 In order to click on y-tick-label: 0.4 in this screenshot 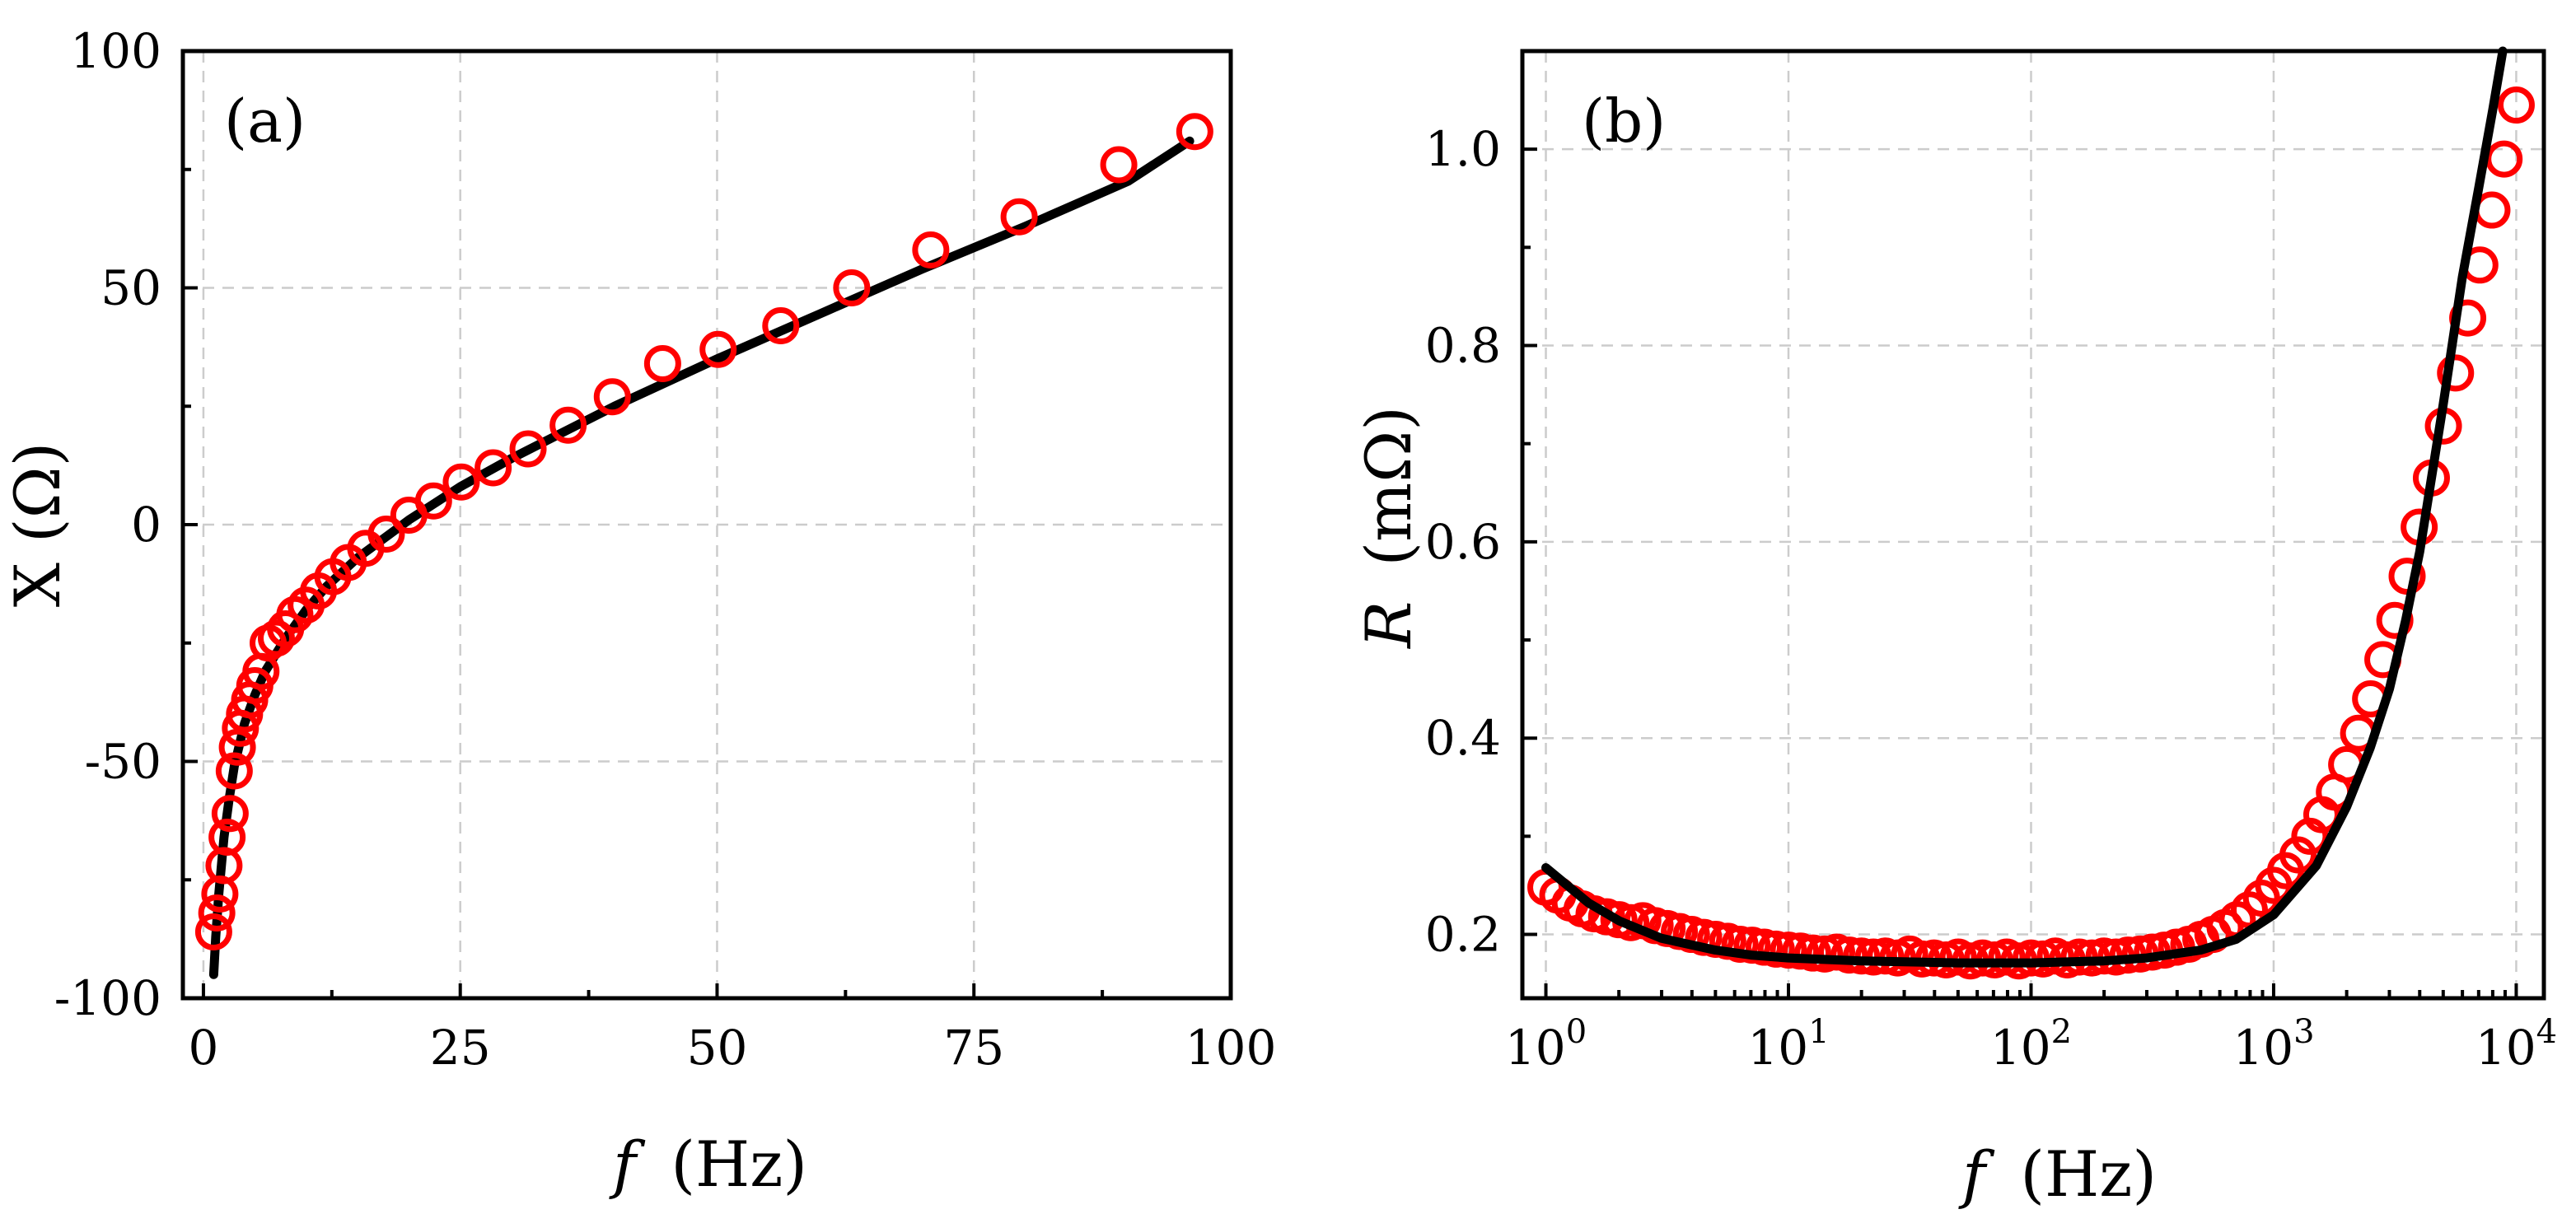, I will do `click(1463, 738)`.